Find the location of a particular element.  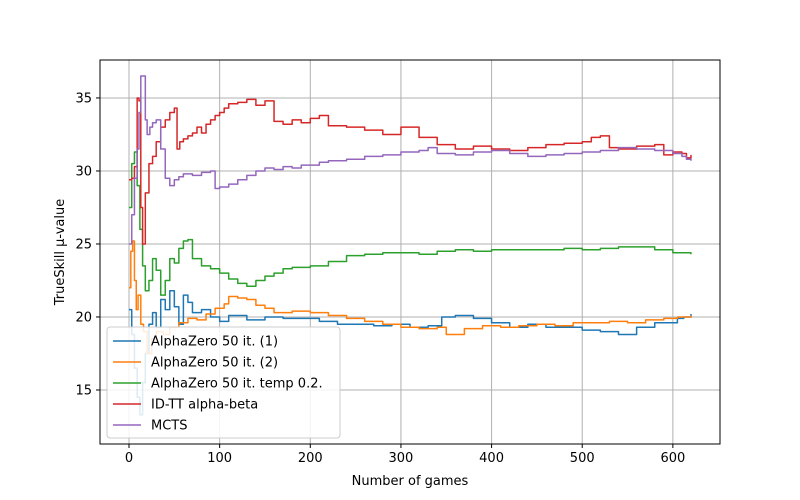

legend-entry-label: AlphaZero 50 it. temp 0.2. is located at coordinates (237, 384).